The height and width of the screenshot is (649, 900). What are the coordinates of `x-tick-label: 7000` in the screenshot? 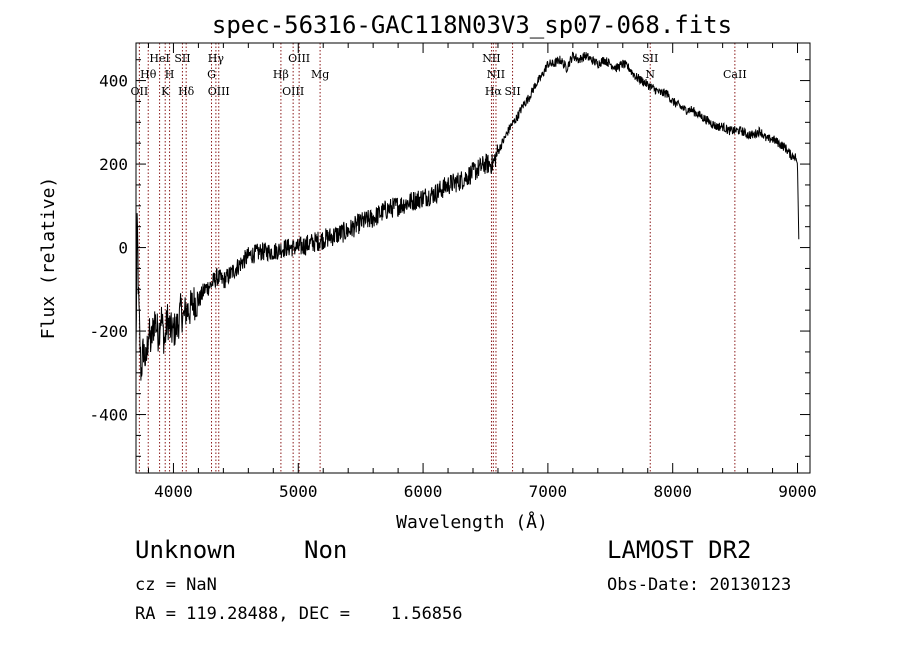 It's located at (548, 491).